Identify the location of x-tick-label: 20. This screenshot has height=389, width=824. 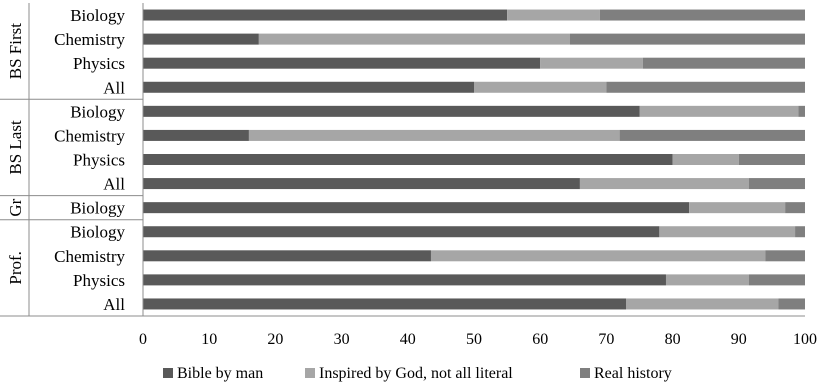
(275, 339).